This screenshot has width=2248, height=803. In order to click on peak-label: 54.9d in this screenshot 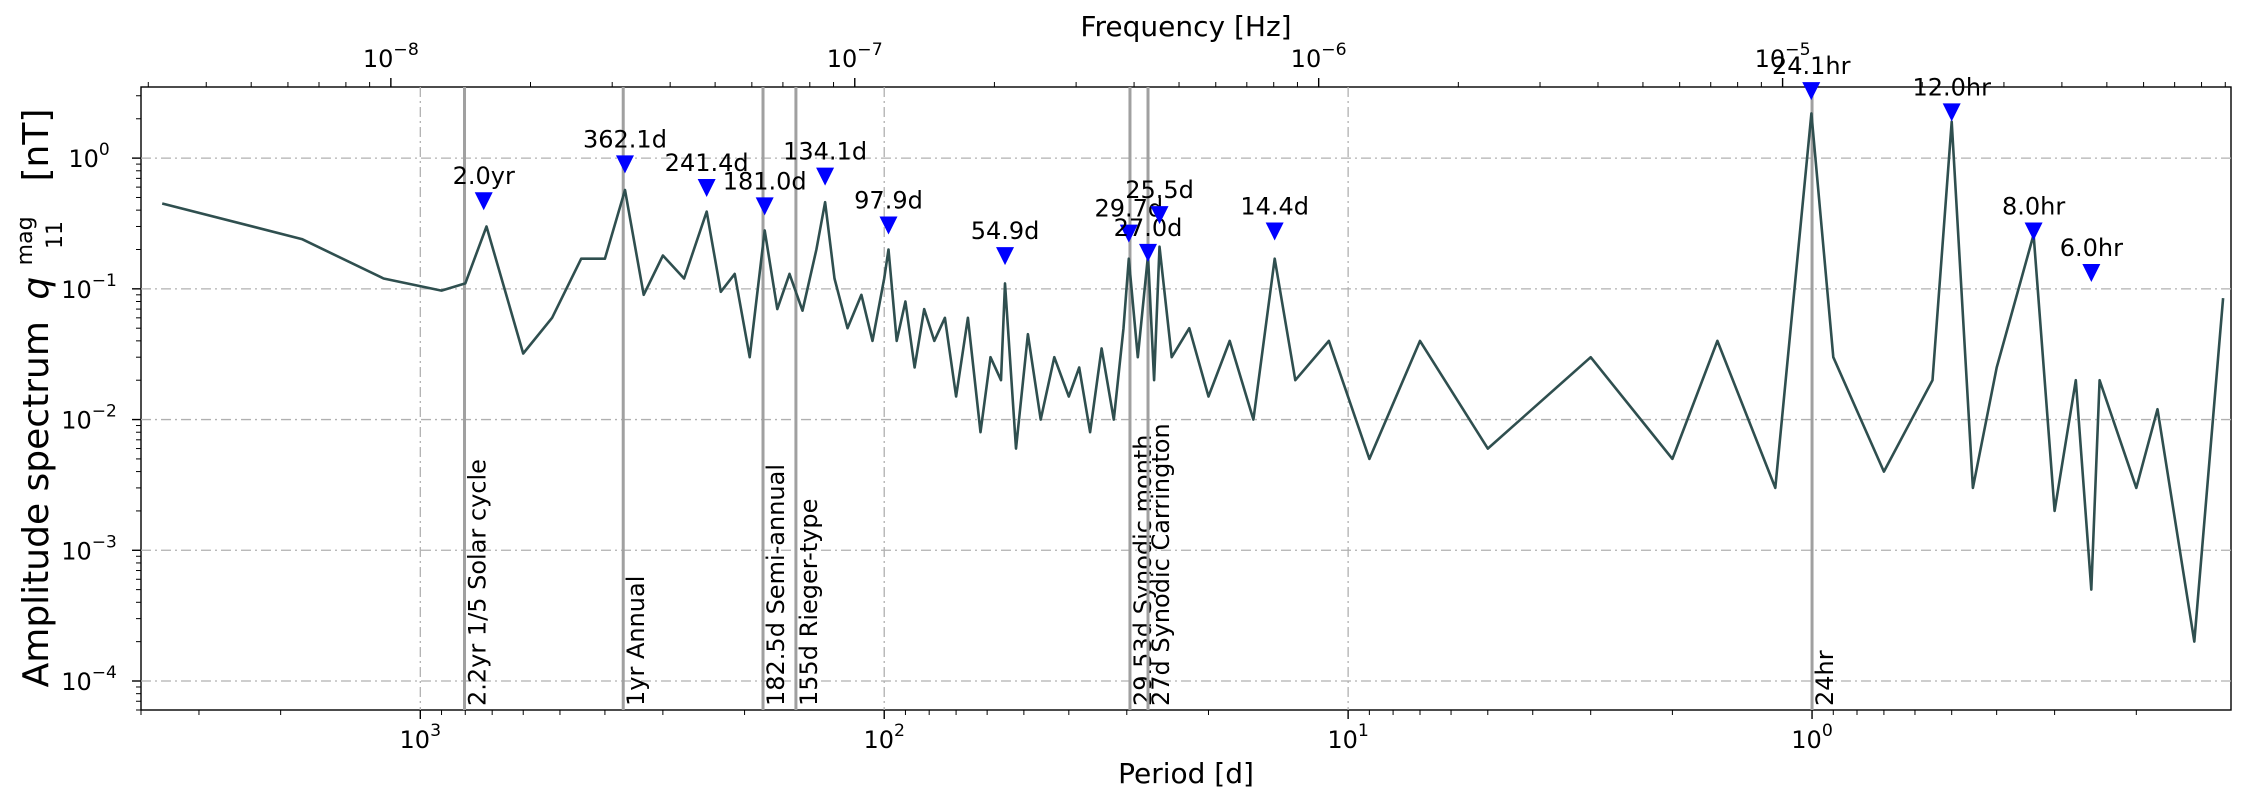, I will do `click(1005, 231)`.